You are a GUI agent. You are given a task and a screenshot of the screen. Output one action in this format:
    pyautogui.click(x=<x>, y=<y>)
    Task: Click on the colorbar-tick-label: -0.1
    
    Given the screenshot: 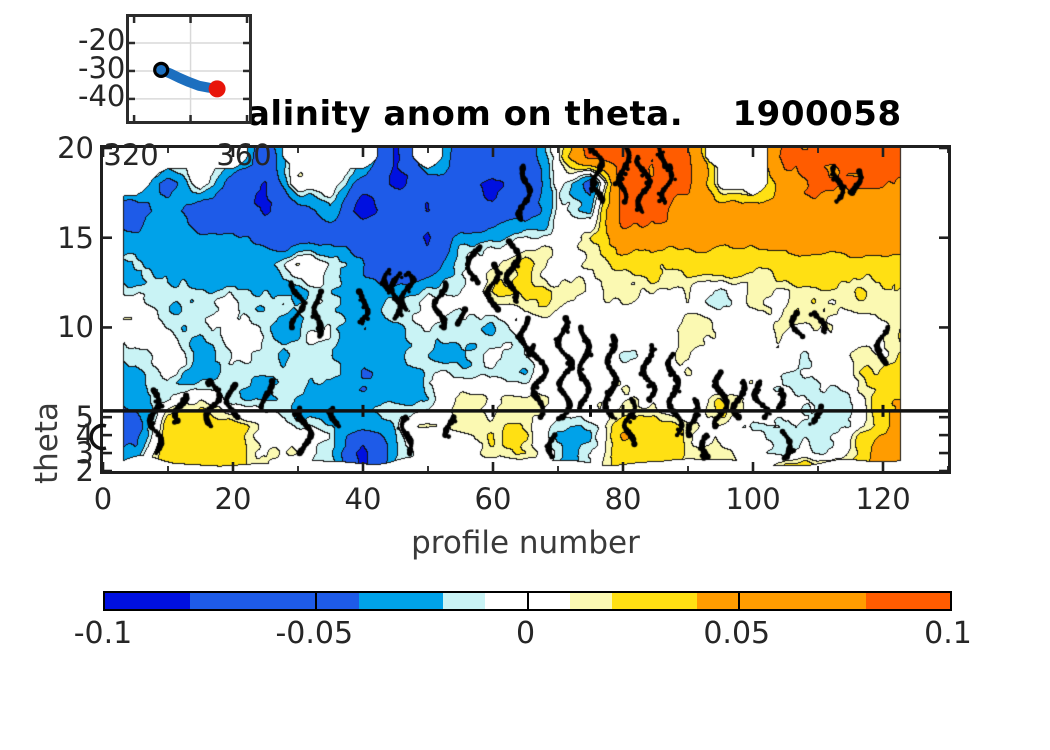 What is the action you would take?
    pyautogui.click(x=103, y=633)
    